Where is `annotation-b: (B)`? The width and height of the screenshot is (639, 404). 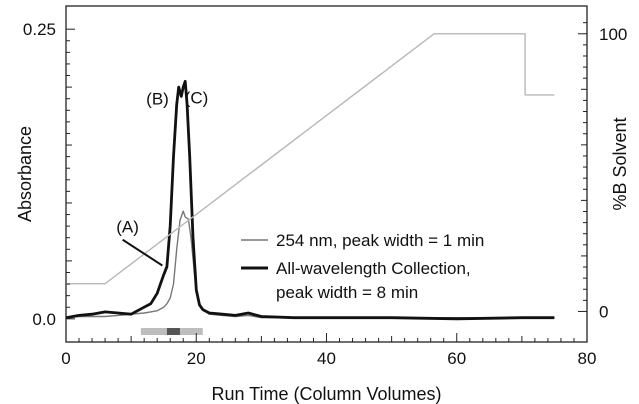
annotation-b: (B) is located at coordinates (157, 99).